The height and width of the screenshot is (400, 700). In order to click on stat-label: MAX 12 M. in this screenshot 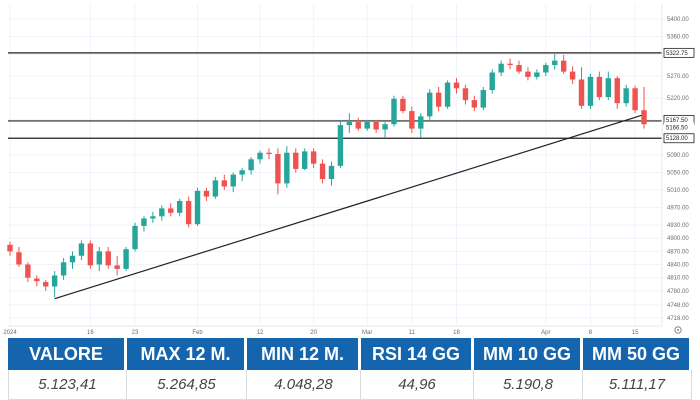, I will do `click(187, 354)`.